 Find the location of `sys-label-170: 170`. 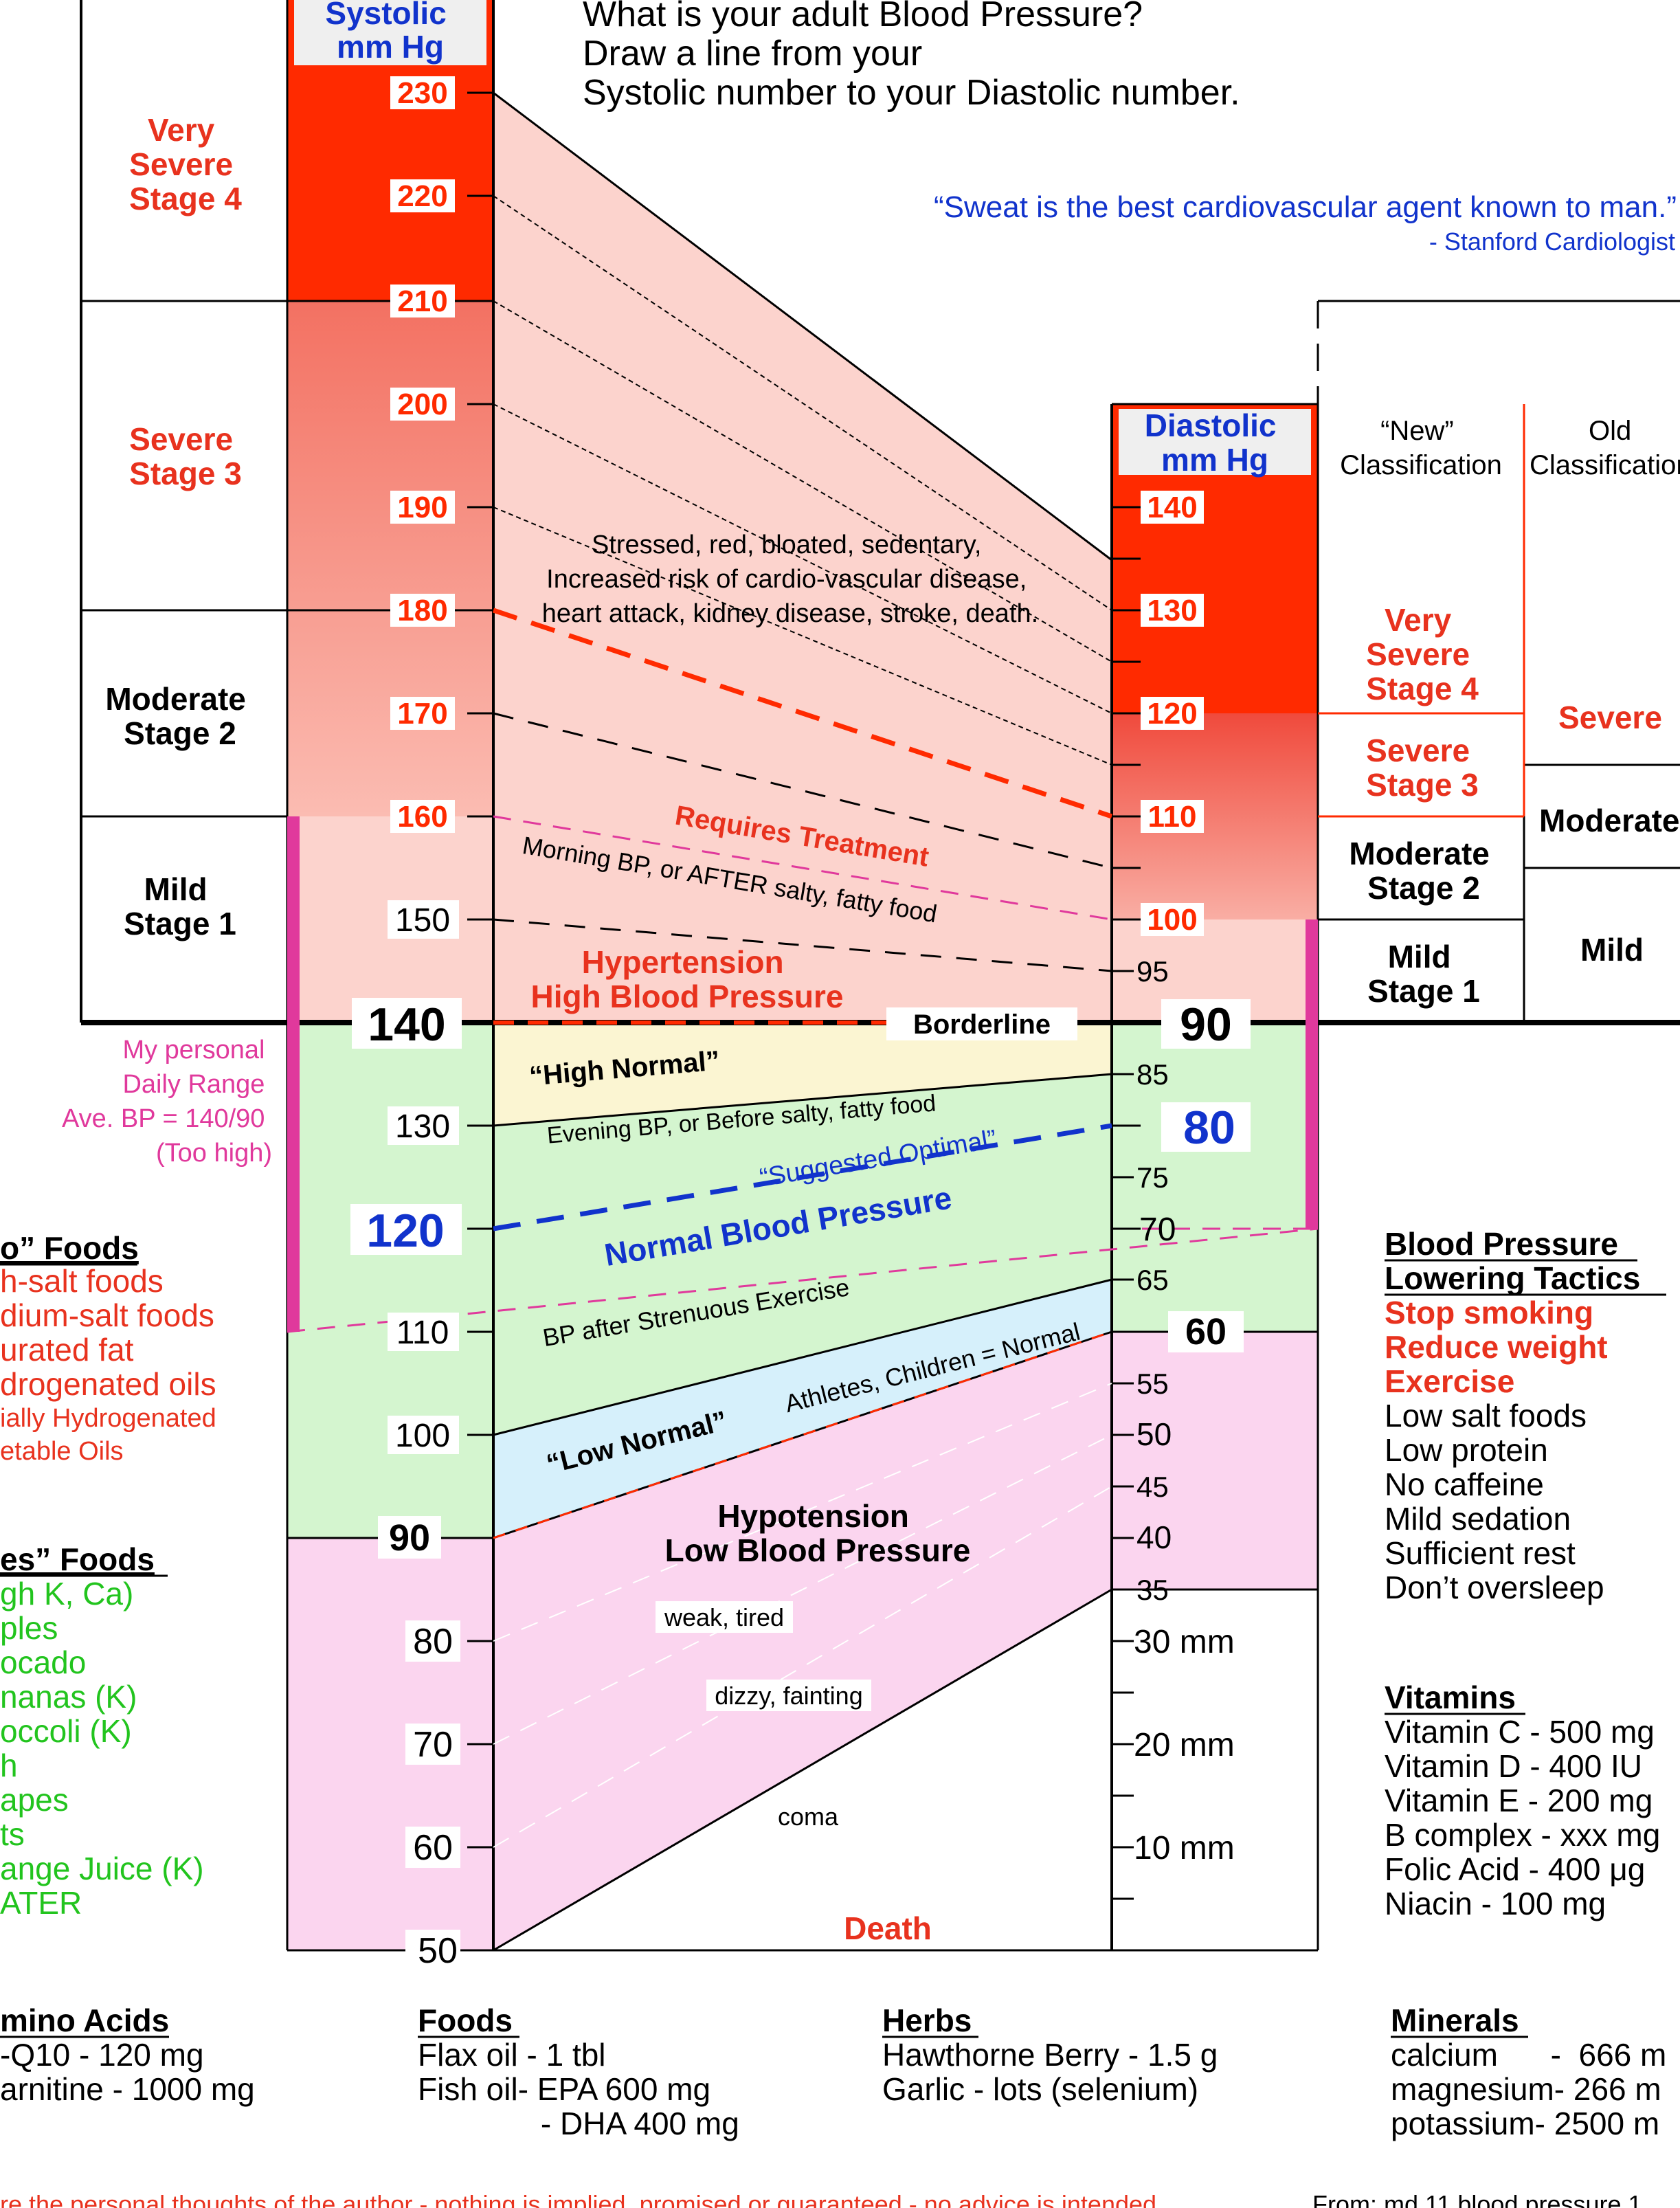

sys-label-170: 170 is located at coordinates (422, 714).